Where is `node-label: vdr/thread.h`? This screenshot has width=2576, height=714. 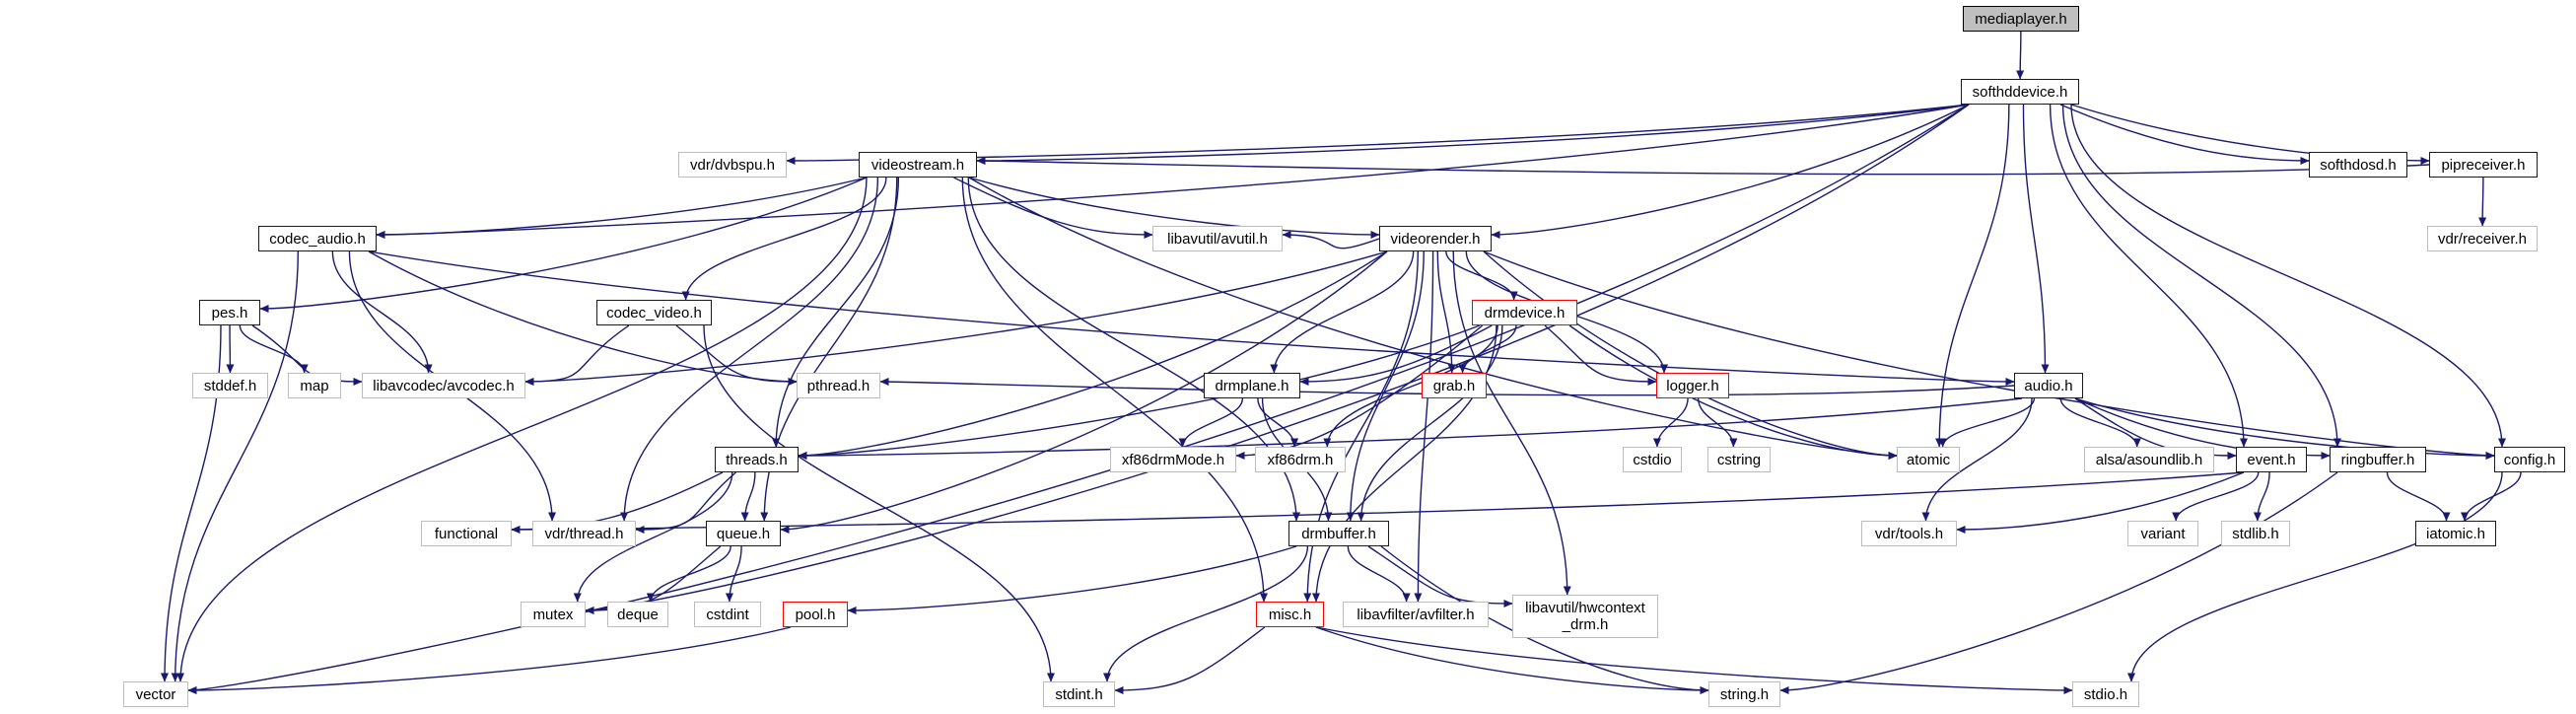 node-label: vdr/thread.h is located at coordinates (584, 533).